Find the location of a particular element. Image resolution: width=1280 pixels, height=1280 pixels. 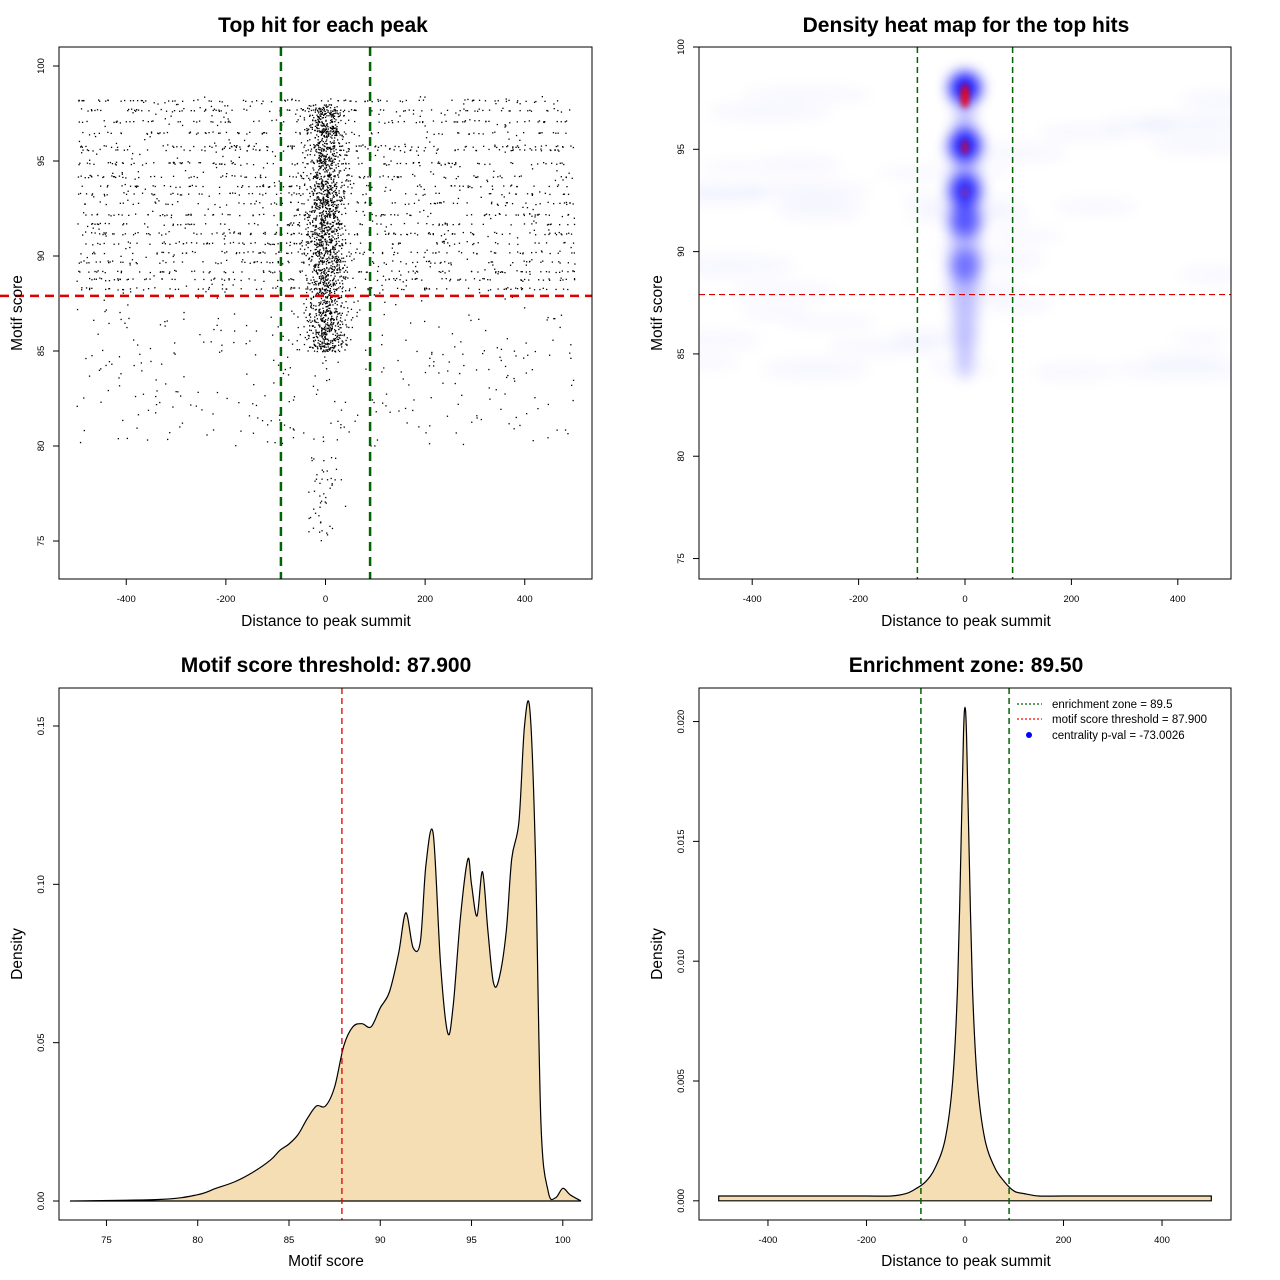

heatmap-haze-blob is located at coordinates (1082, 133).